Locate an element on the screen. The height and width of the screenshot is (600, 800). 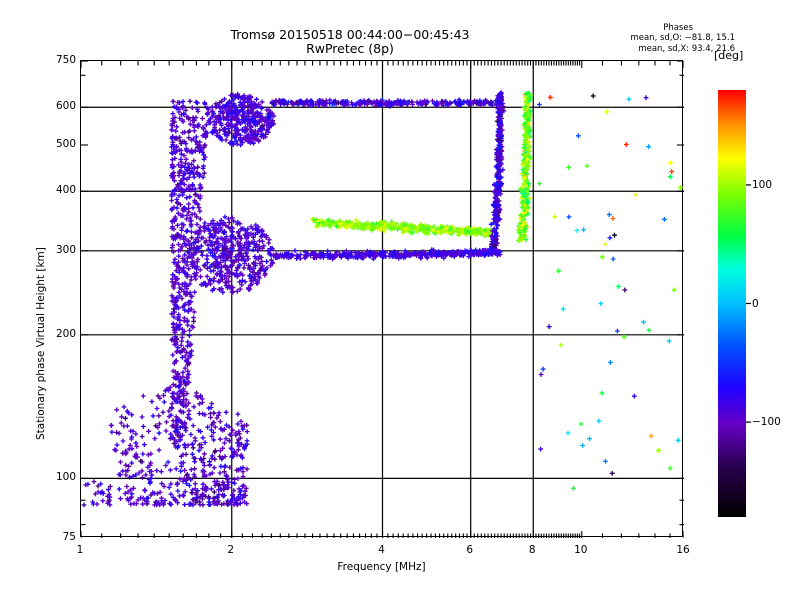
x-tick-label: 4 is located at coordinates (381, 550).